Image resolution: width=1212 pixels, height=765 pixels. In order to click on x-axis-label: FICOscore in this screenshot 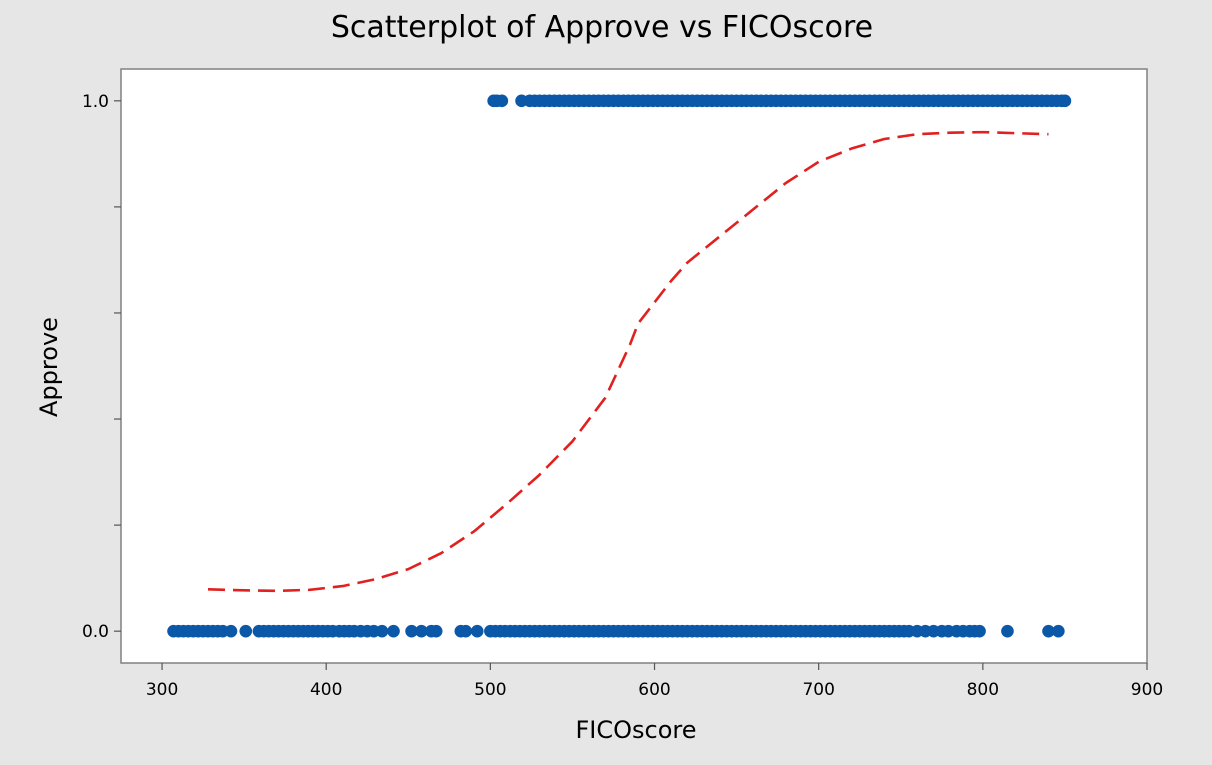, I will do `click(635, 730)`.